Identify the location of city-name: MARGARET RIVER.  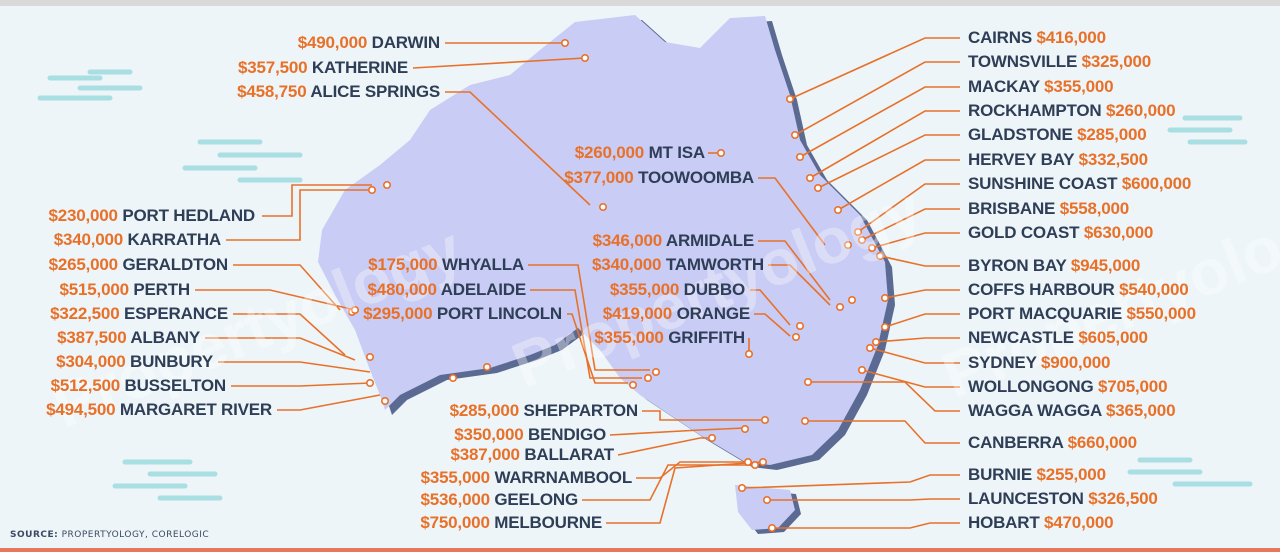
(195, 409).